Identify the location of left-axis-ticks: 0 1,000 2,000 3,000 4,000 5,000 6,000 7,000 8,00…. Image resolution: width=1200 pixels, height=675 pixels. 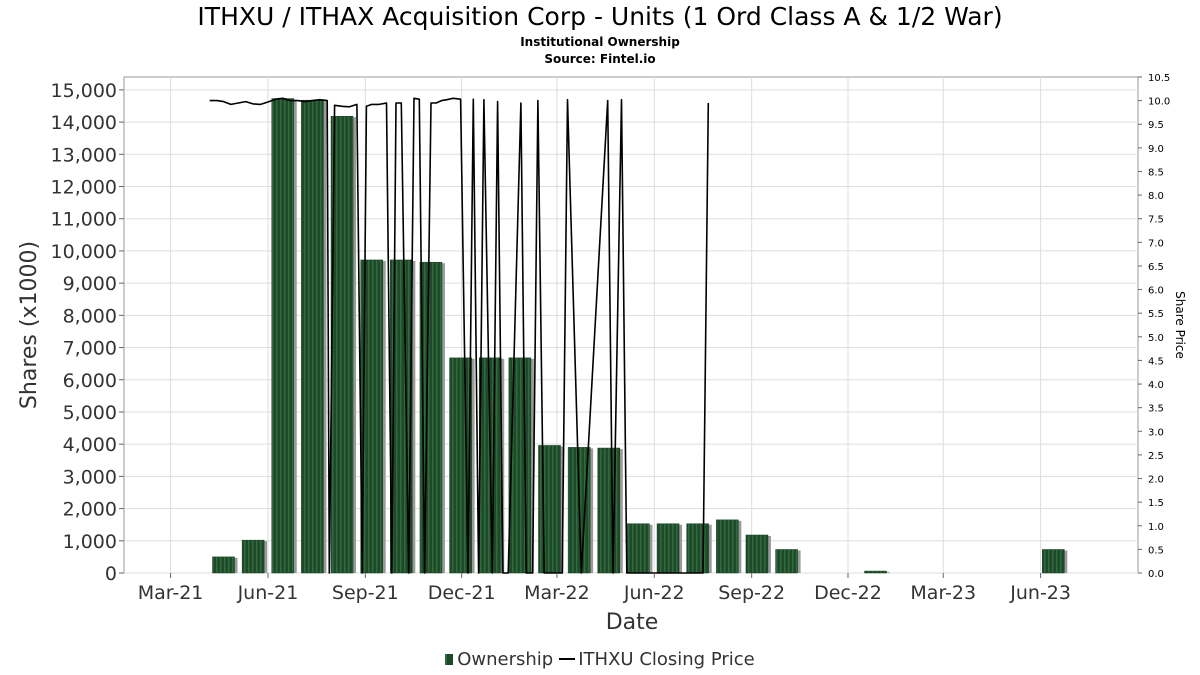
(87, 332).